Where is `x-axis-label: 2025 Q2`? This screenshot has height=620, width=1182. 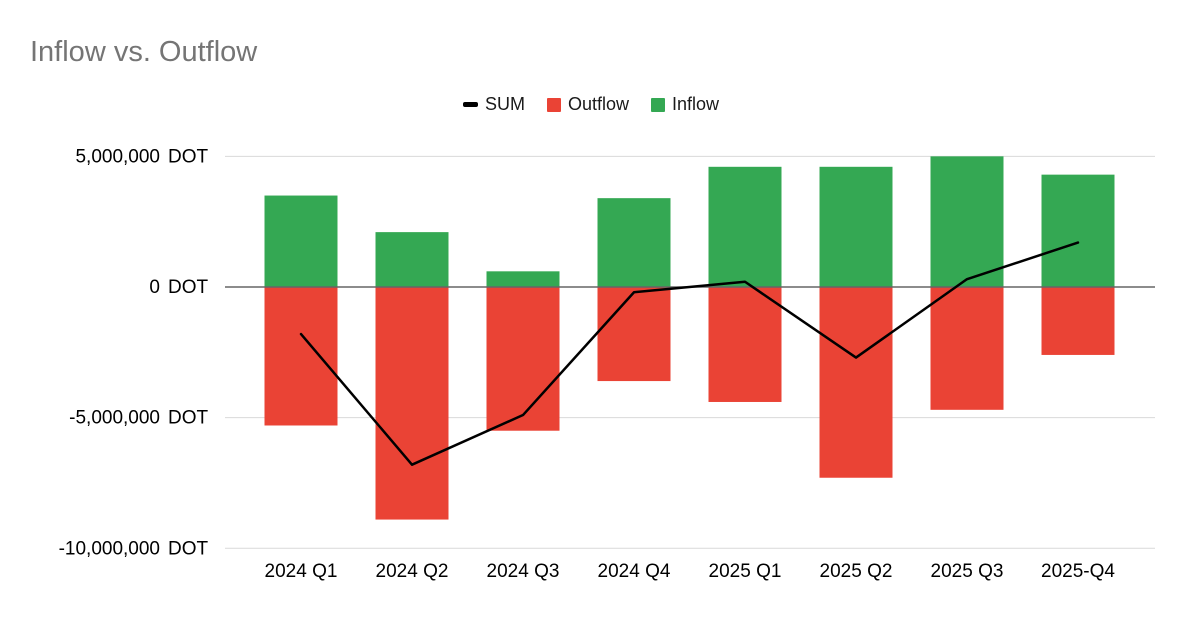 x-axis-label: 2025 Q2 is located at coordinates (856, 571).